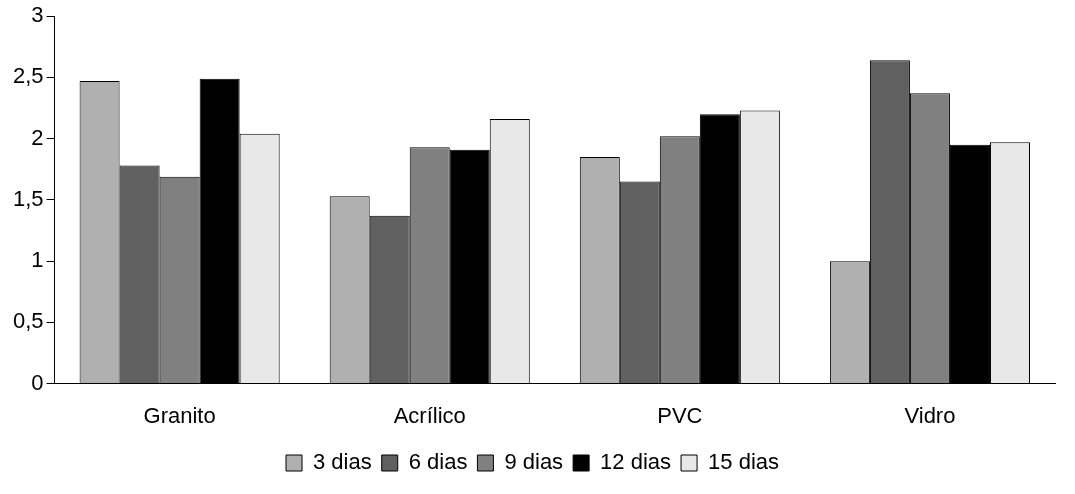 Image resolution: width=1075 pixels, height=494 pixels. What do you see at coordinates (534, 462) in the screenshot?
I see `legend-label: 9 dias` at bounding box center [534, 462].